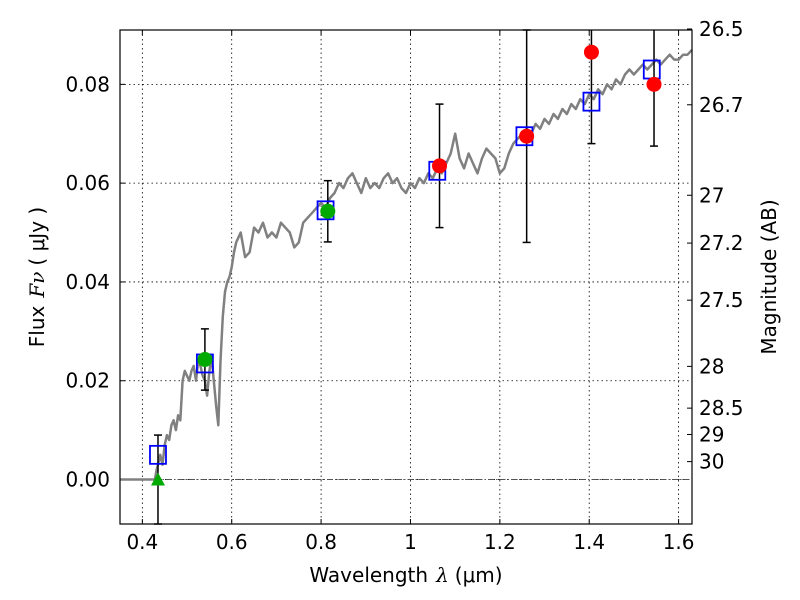 The image size is (800, 600). Describe the element at coordinates (711, 462) in the screenshot. I see `magnitude-tick-label: 30` at that location.